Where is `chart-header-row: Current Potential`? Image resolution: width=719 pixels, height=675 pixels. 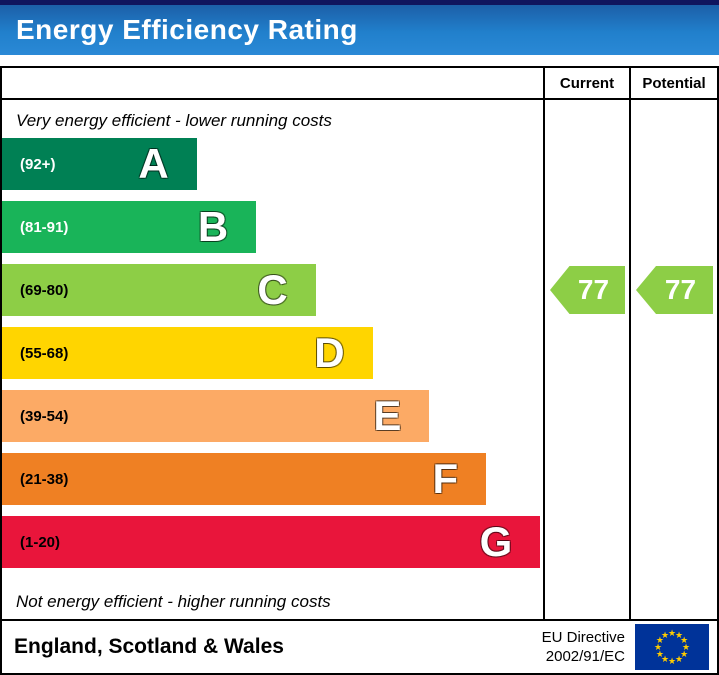 chart-header-row: Current Potential is located at coordinates (359, 84).